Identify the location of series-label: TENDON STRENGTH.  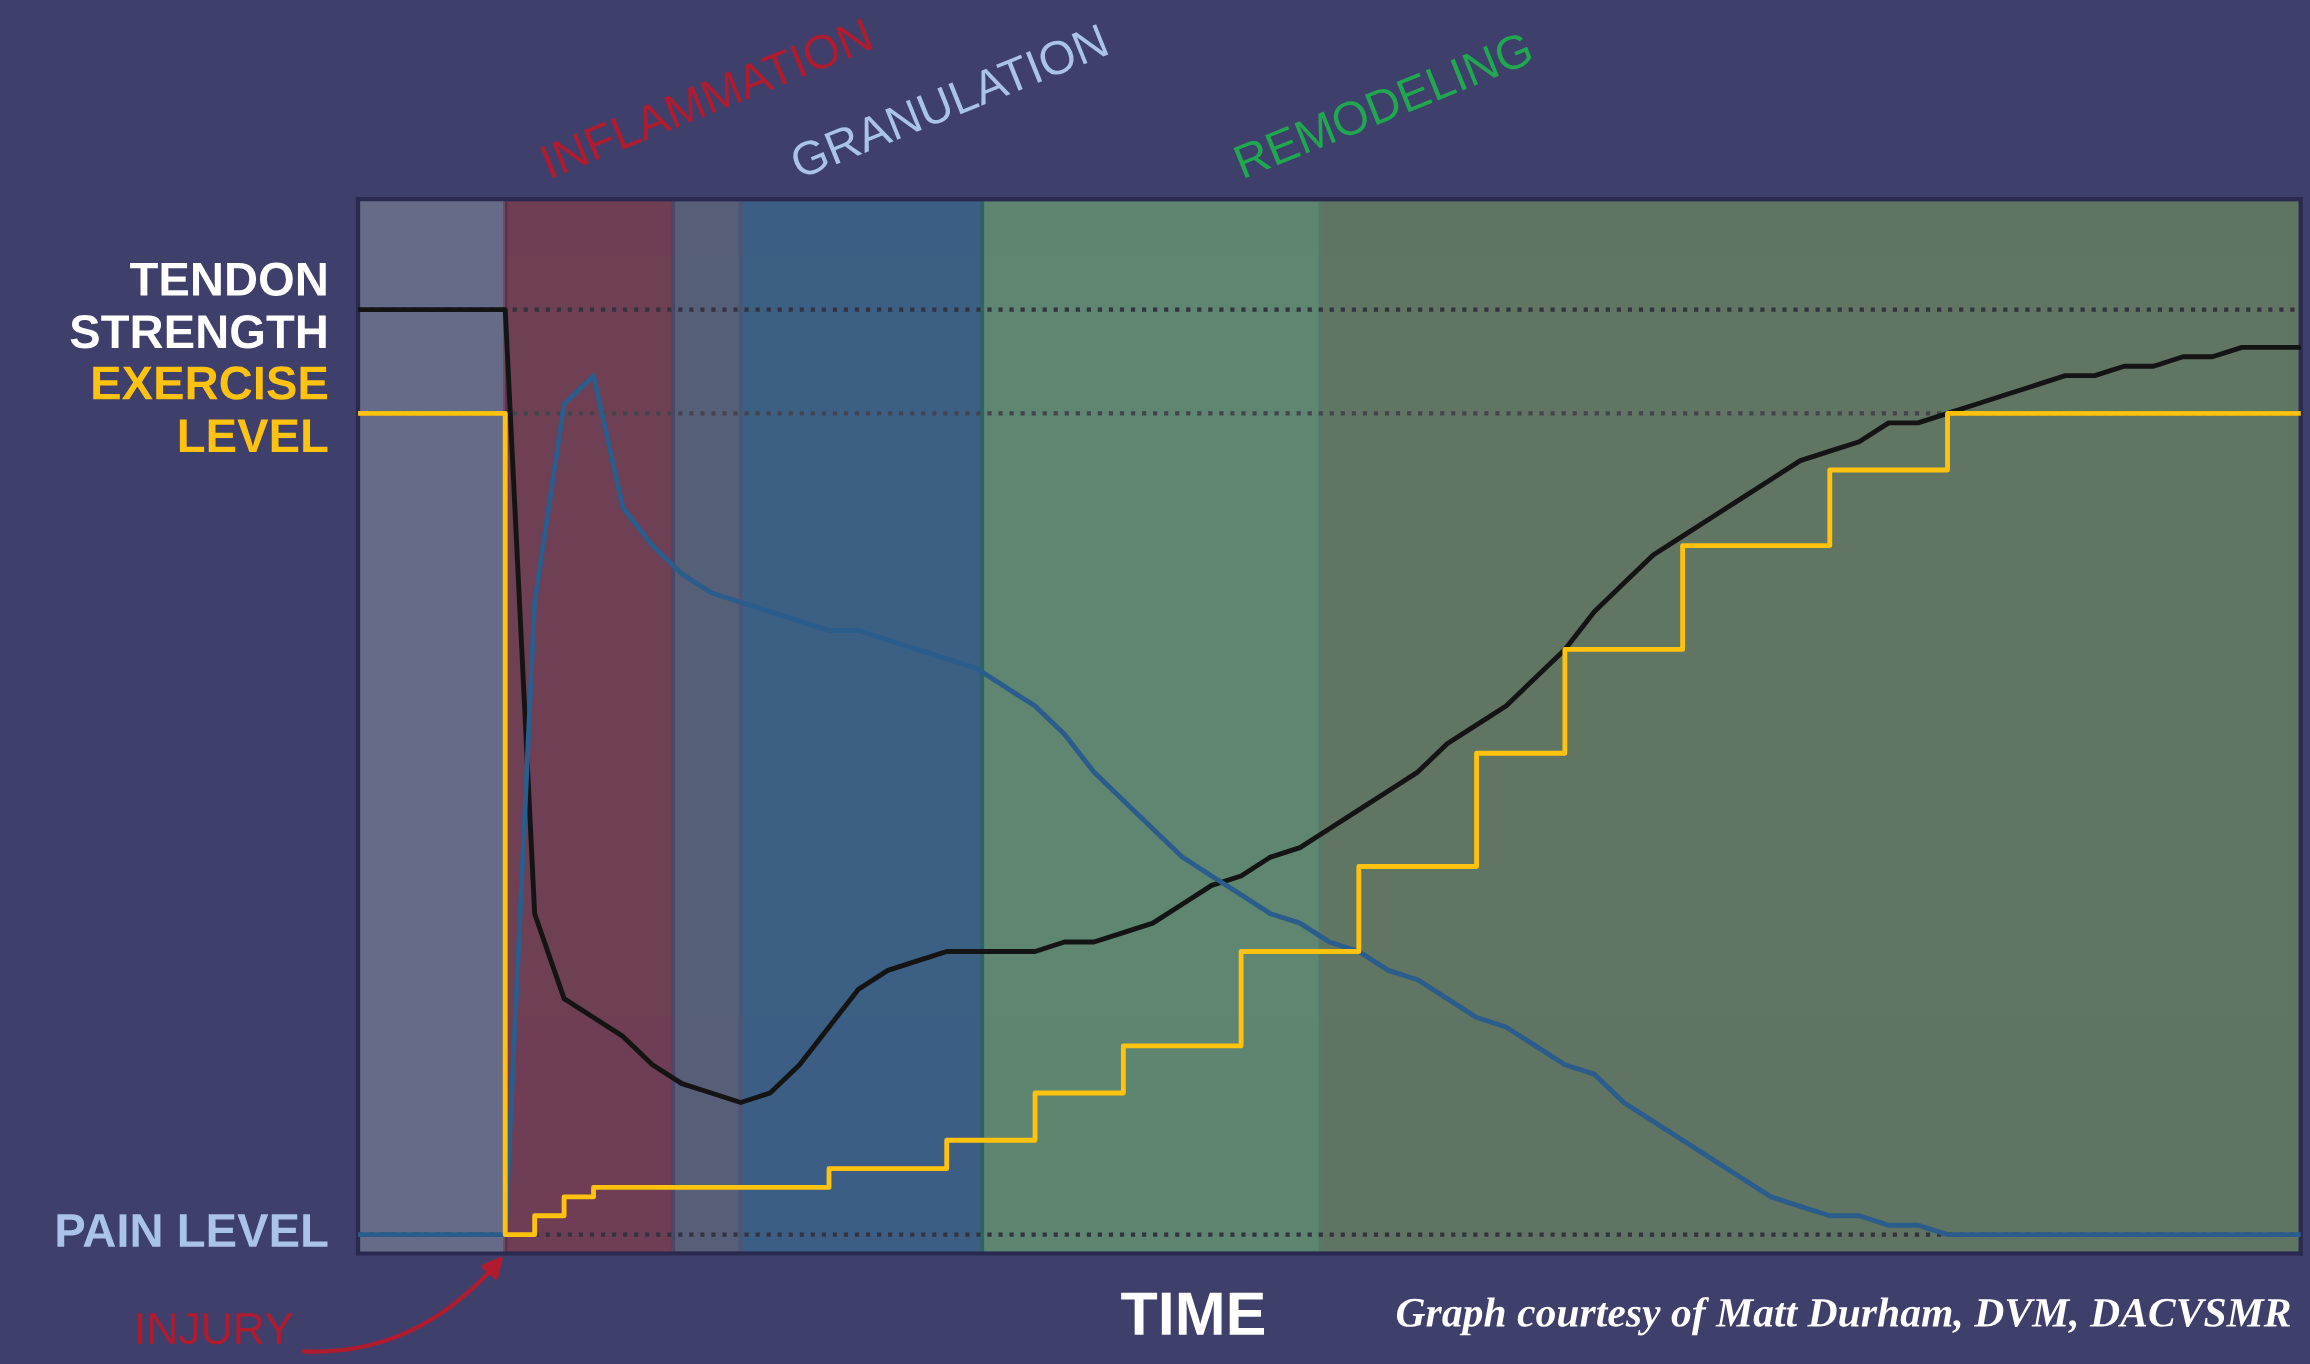
(198, 305).